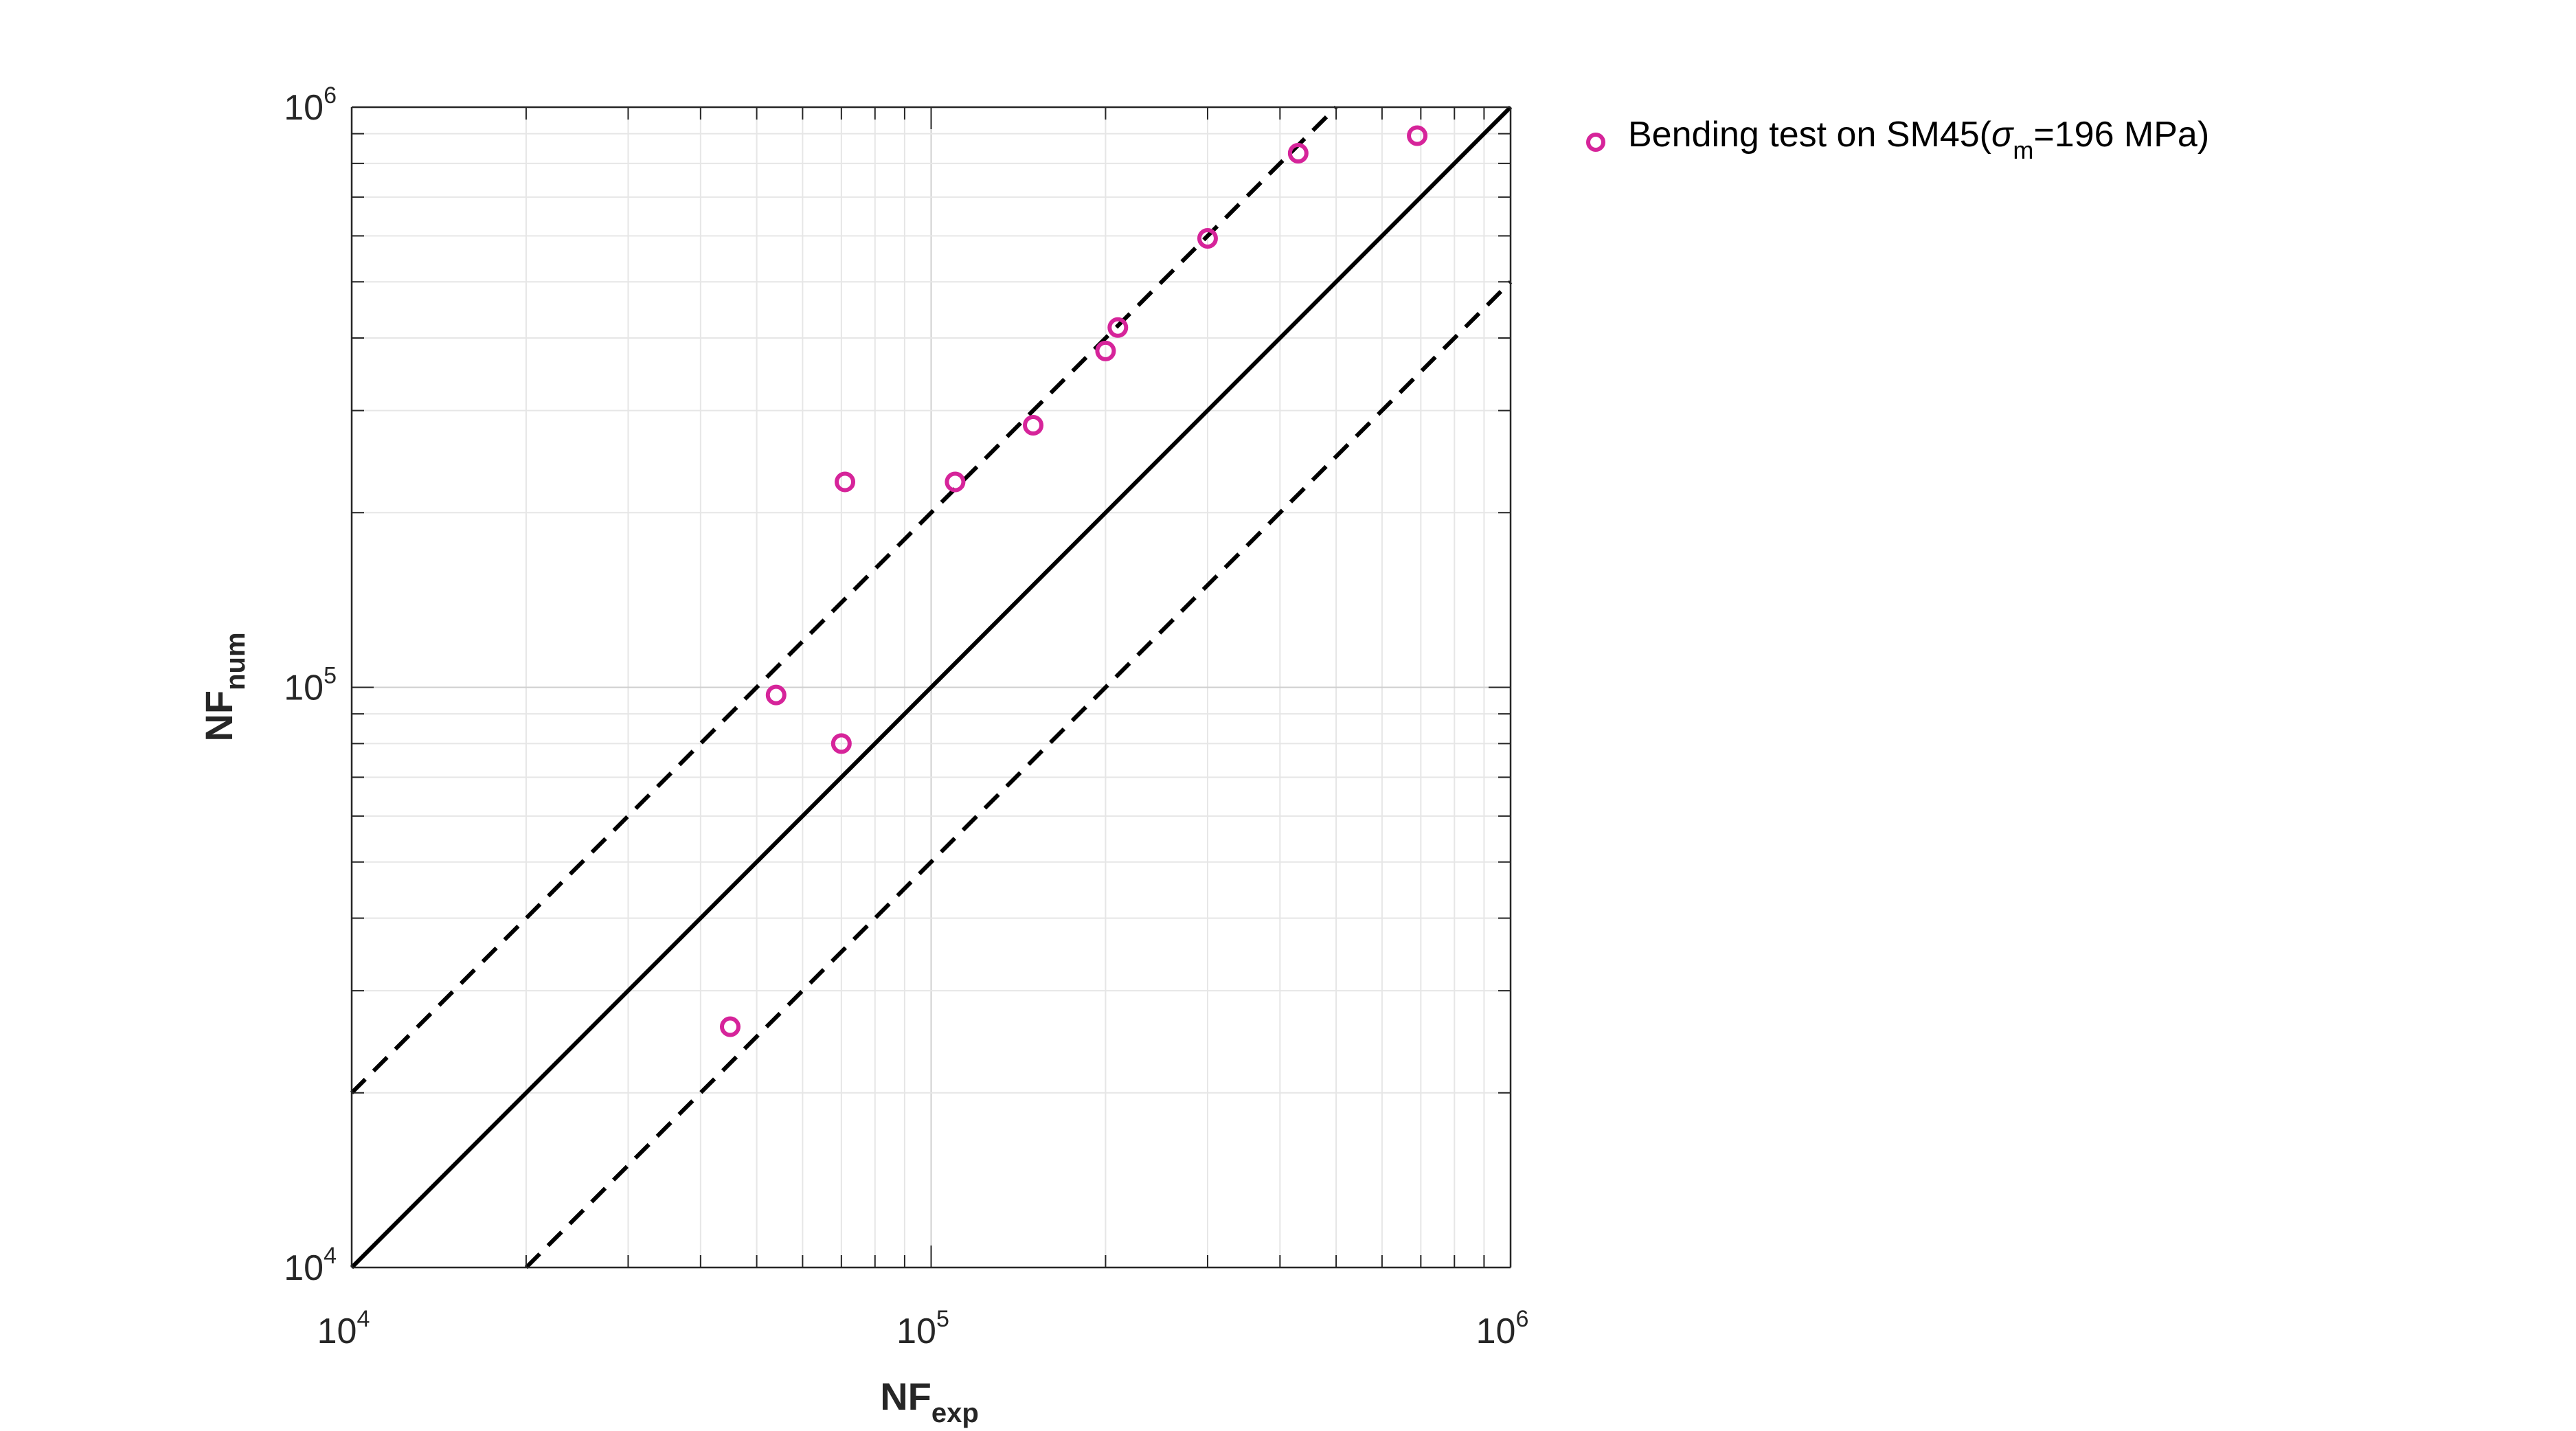 Image resolution: width=2576 pixels, height=1431 pixels. I want to click on legend-text-before: Bending test on SM45(, so click(1810, 135).